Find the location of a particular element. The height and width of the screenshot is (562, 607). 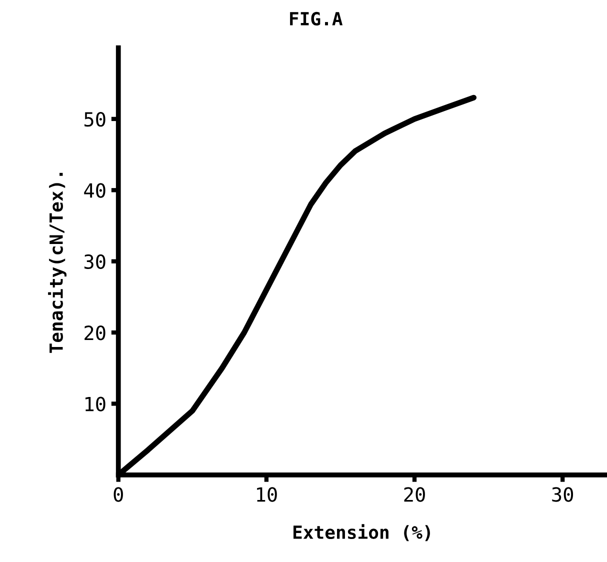

y-tick-label: 50 is located at coordinates (95, 119).